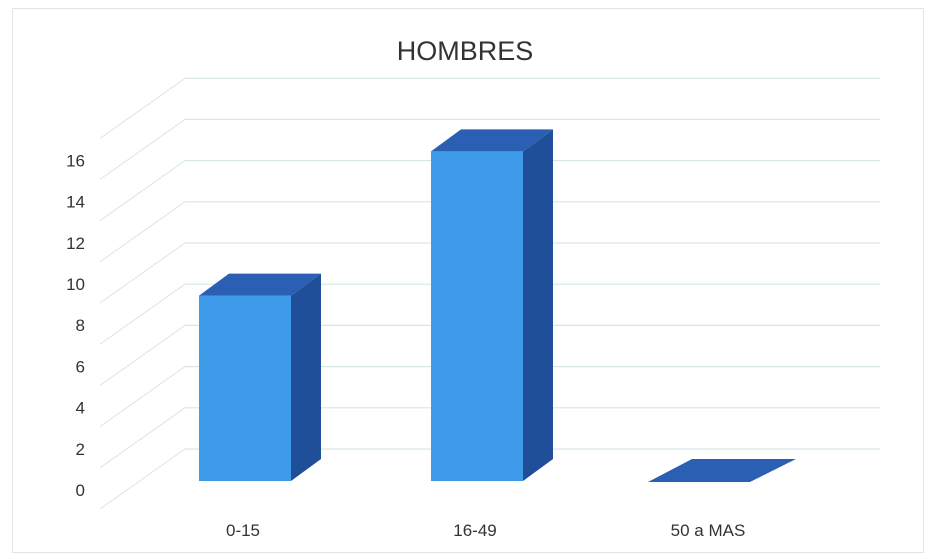  I want to click on y-tick-label: 4, so click(80, 408).